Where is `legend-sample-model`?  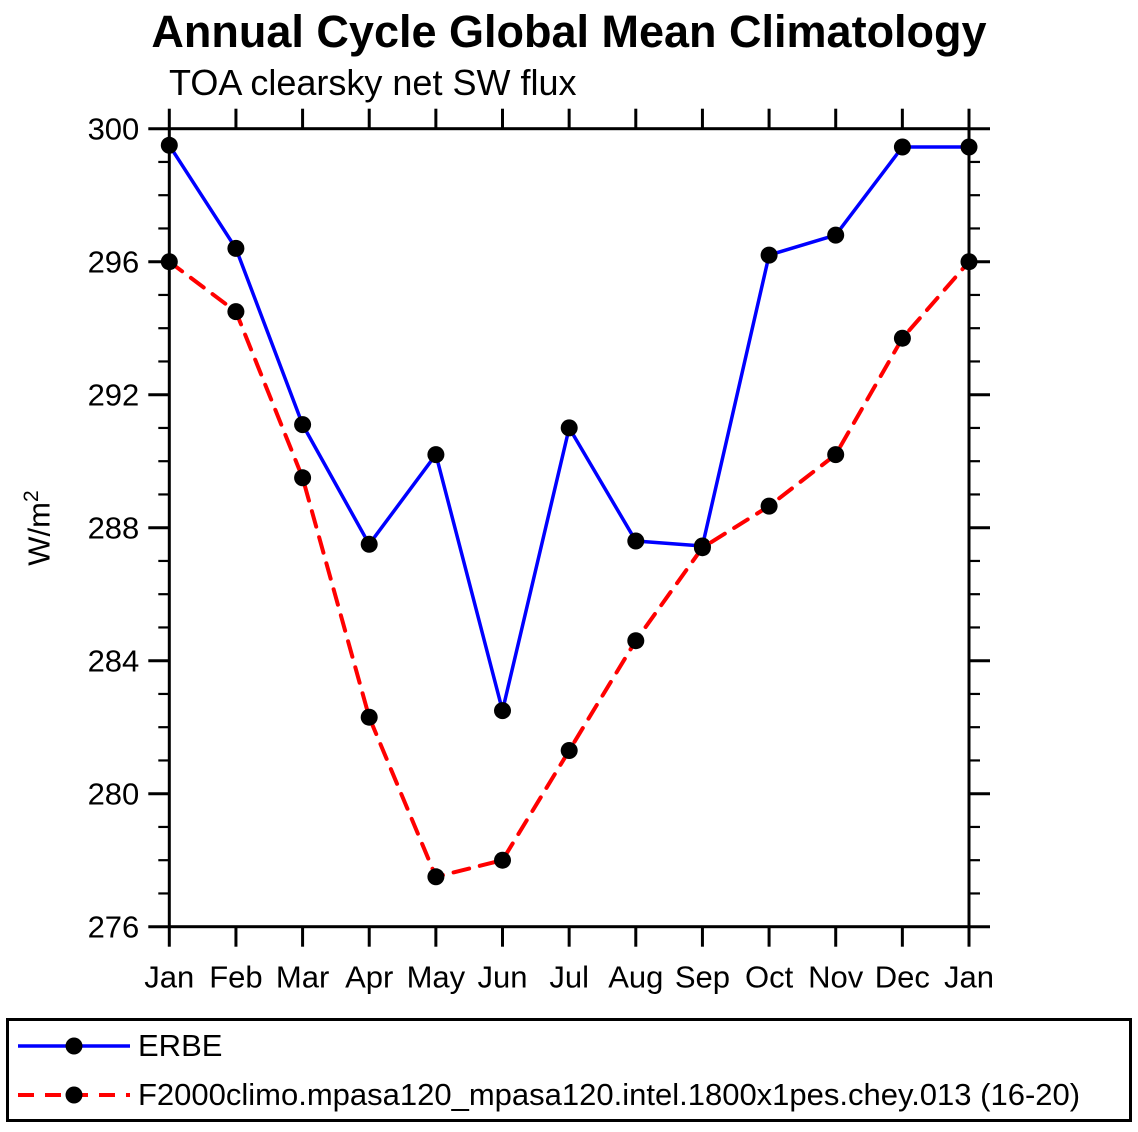 legend-sample-model is located at coordinates (74, 1094).